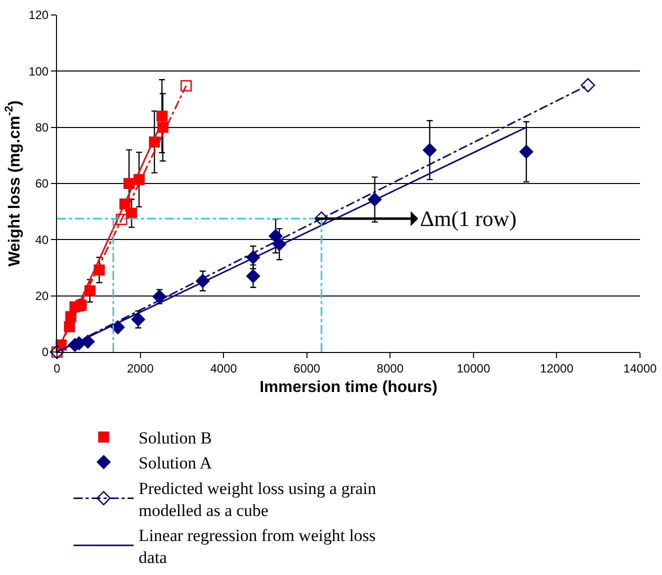  Describe the element at coordinates (45, 352) in the screenshot. I see `y-tick-label: 0` at that location.